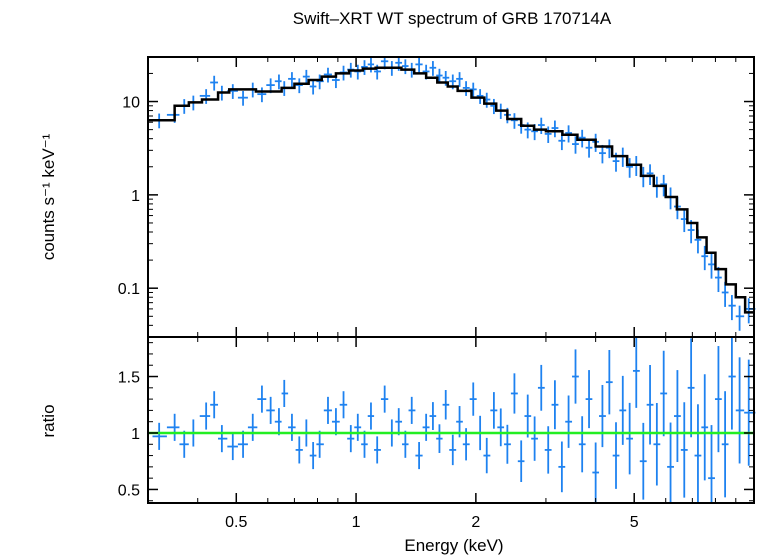  Describe the element at coordinates (48, 196) in the screenshot. I see `spectrum-y-axis-label: counts s⁻¹ keV⁻¹` at that location.